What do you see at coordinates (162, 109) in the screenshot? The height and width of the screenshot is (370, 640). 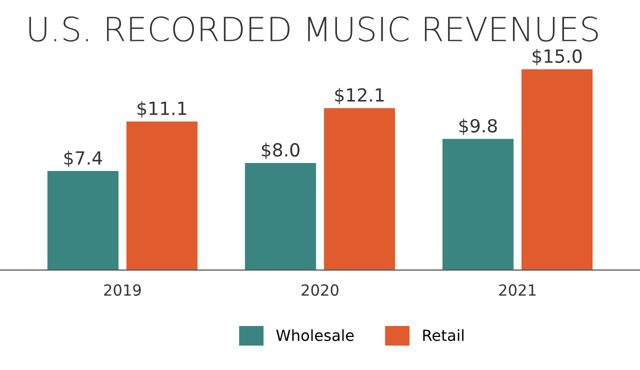 I see `data-label: $11.1` at bounding box center [162, 109].